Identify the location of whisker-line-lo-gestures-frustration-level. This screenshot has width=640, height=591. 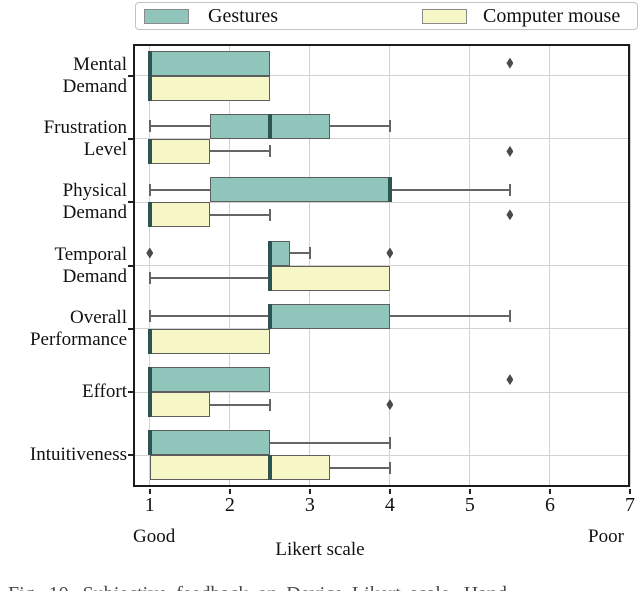
(179, 126).